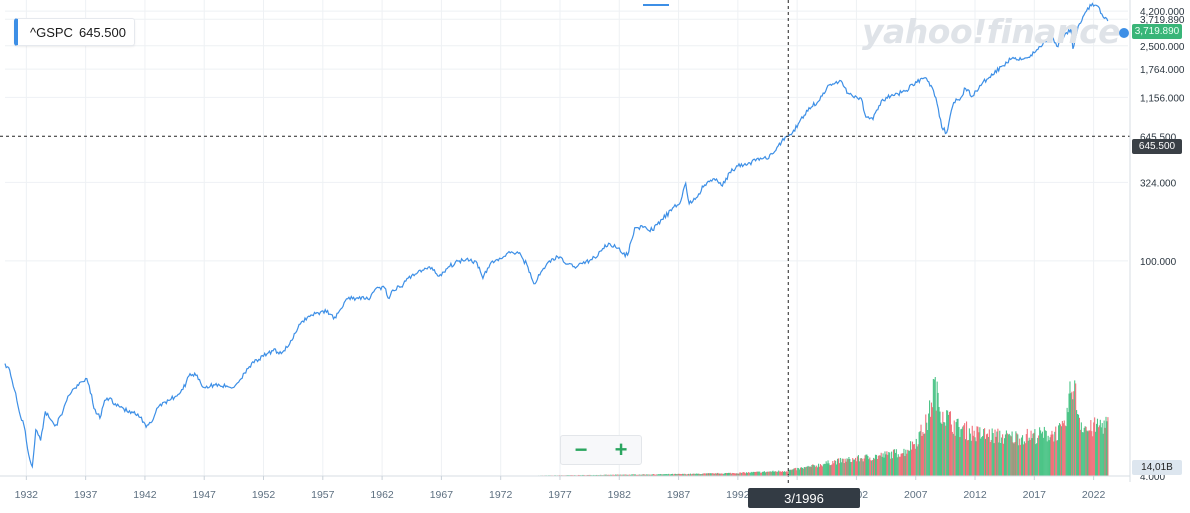 This screenshot has width=1190, height=513. I want to click on y-tick-label: 324.000, so click(1158, 183).